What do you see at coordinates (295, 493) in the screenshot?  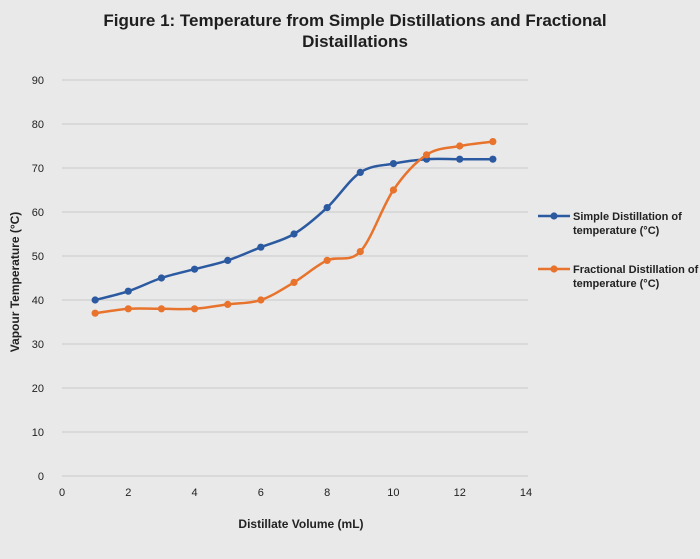 I see `x-tick-labels: 0 2 4 6 8 10 12 14` at bounding box center [295, 493].